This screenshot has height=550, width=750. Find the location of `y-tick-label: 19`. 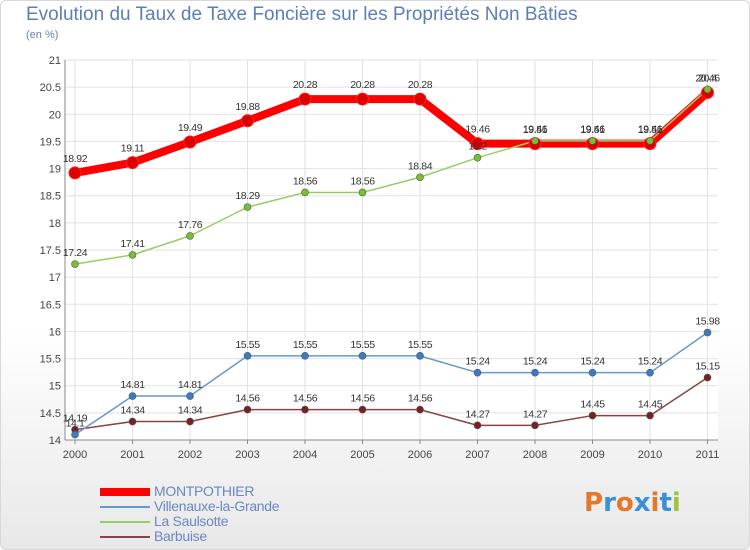

y-tick-label: 19 is located at coordinates (55, 170).